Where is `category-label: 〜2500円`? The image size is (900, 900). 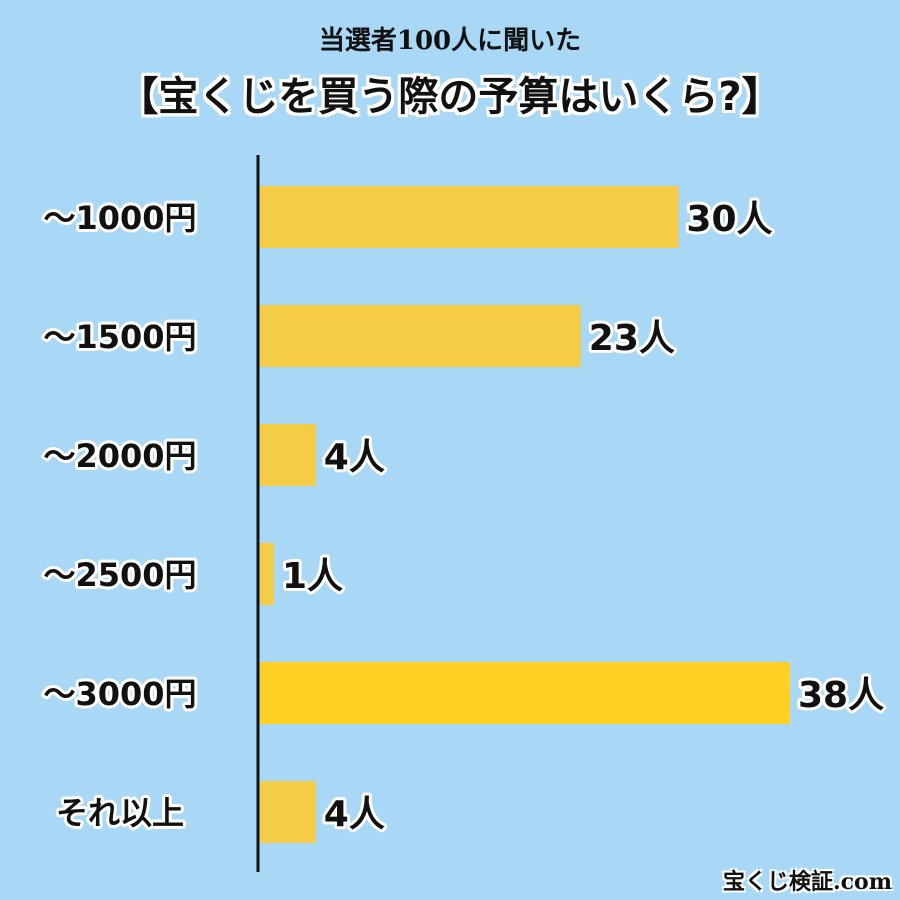 category-label: 〜2500円 is located at coordinates (119, 575).